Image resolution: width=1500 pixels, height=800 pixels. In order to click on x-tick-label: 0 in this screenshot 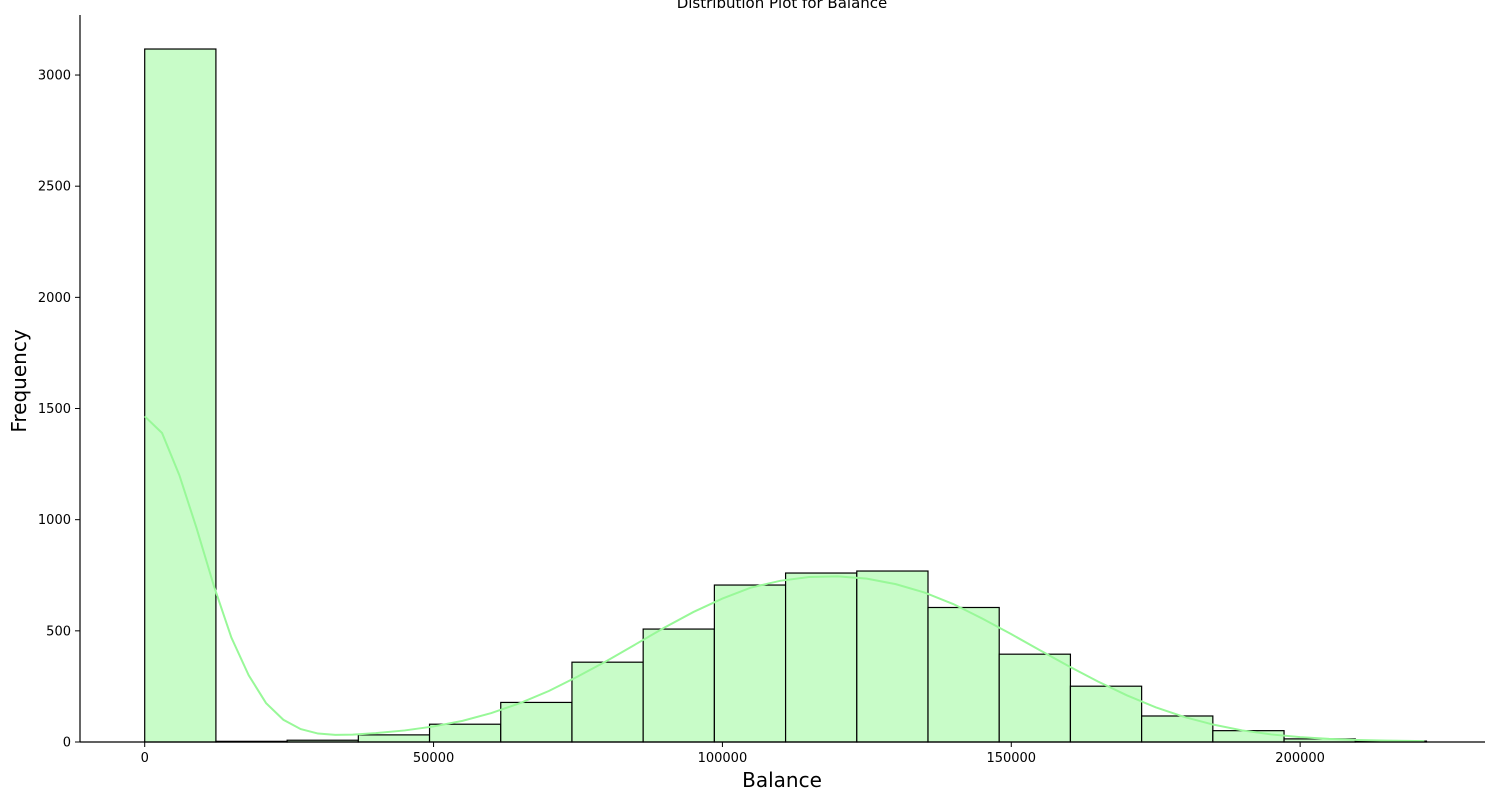, I will do `click(145, 758)`.